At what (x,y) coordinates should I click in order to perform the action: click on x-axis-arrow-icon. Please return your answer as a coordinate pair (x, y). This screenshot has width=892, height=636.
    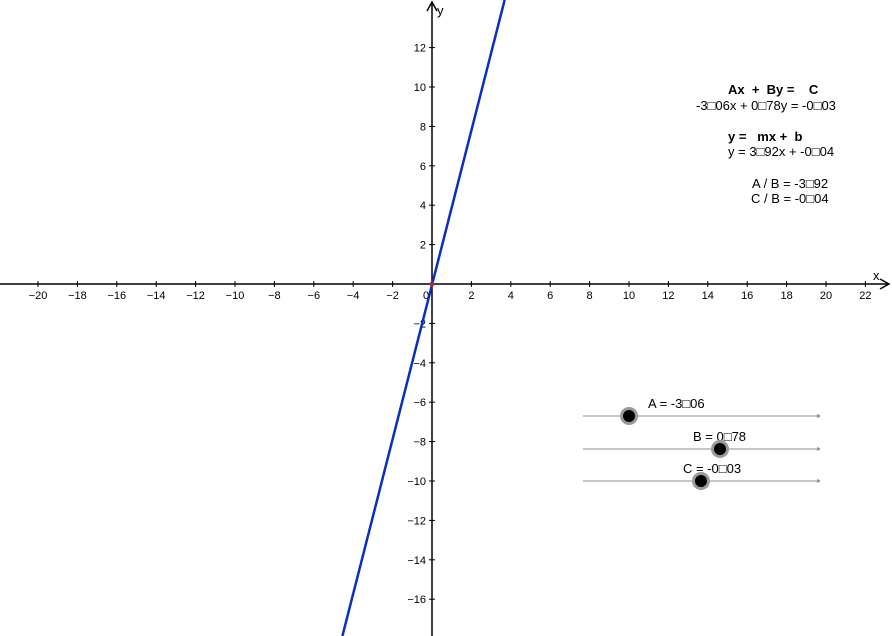
    Looking at the image, I should click on (885, 284).